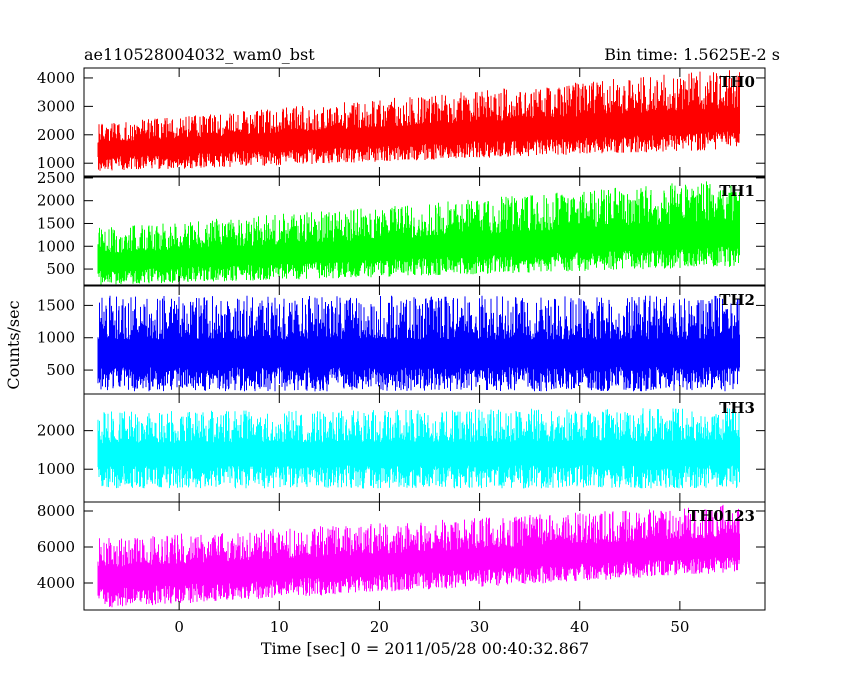  Describe the element at coordinates (579, 627) in the screenshot. I see `x-tick-label: 40` at that location.